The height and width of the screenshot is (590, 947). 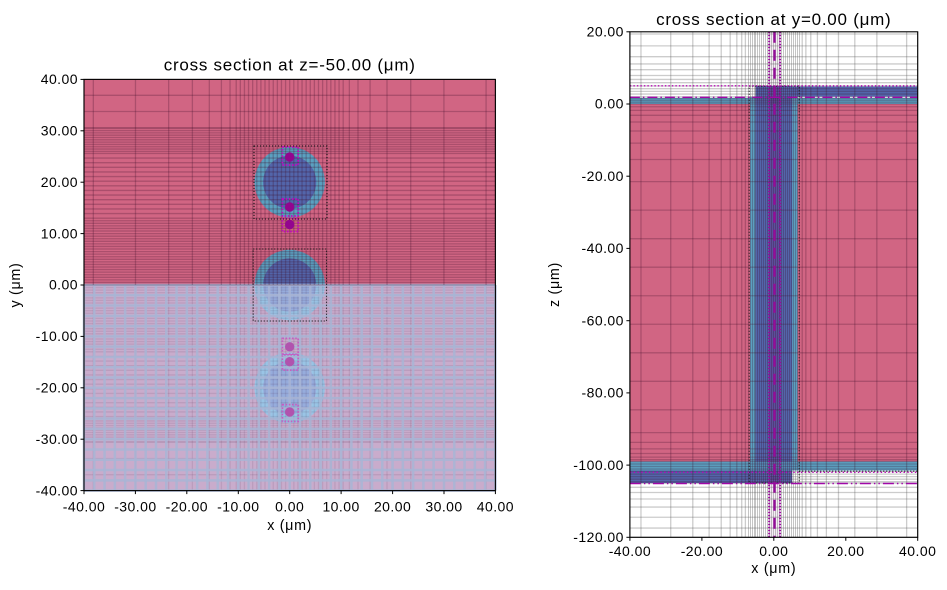 What do you see at coordinates (602, 393) in the screenshot?
I see `svg-text: -80.00` at bounding box center [602, 393].